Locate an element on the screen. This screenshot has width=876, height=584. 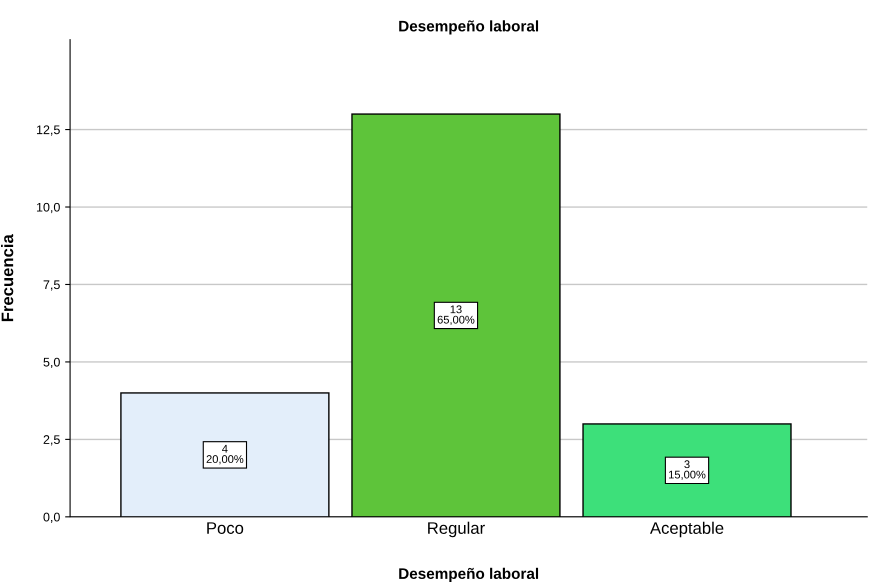
y-tick-label: 12,5 is located at coordinates (48, 130).